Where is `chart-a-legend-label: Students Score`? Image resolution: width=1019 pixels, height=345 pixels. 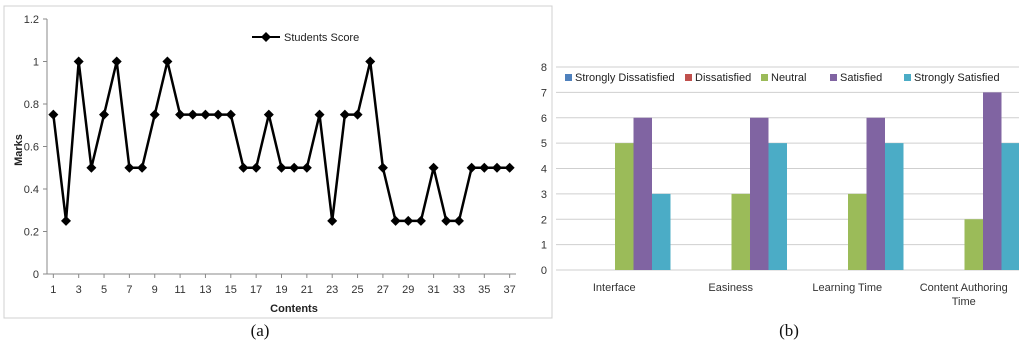 chart-a-legend-label: Students Score is located at coordinates (321, 38).